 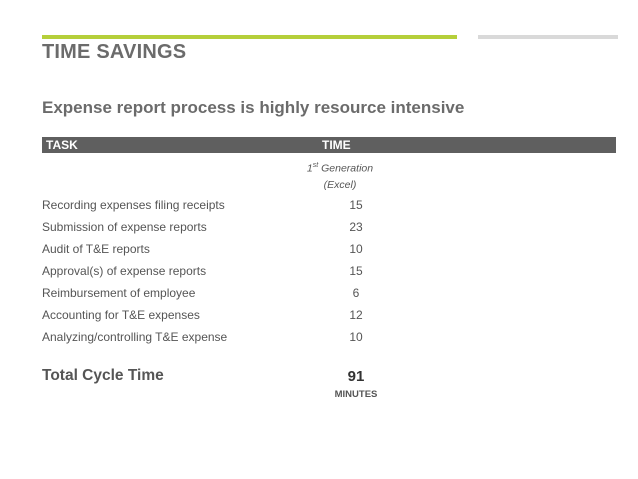 I want to click on total-cycle-time-unit: MINUTES, so click(x=356, y=394).